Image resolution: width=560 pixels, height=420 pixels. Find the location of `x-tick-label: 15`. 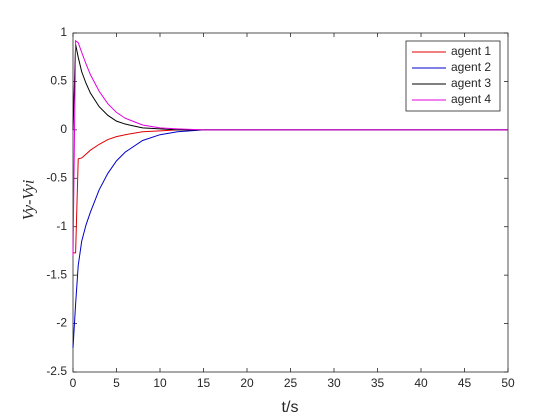

x-tick-label: 15 is located at coordinates (204, 383).